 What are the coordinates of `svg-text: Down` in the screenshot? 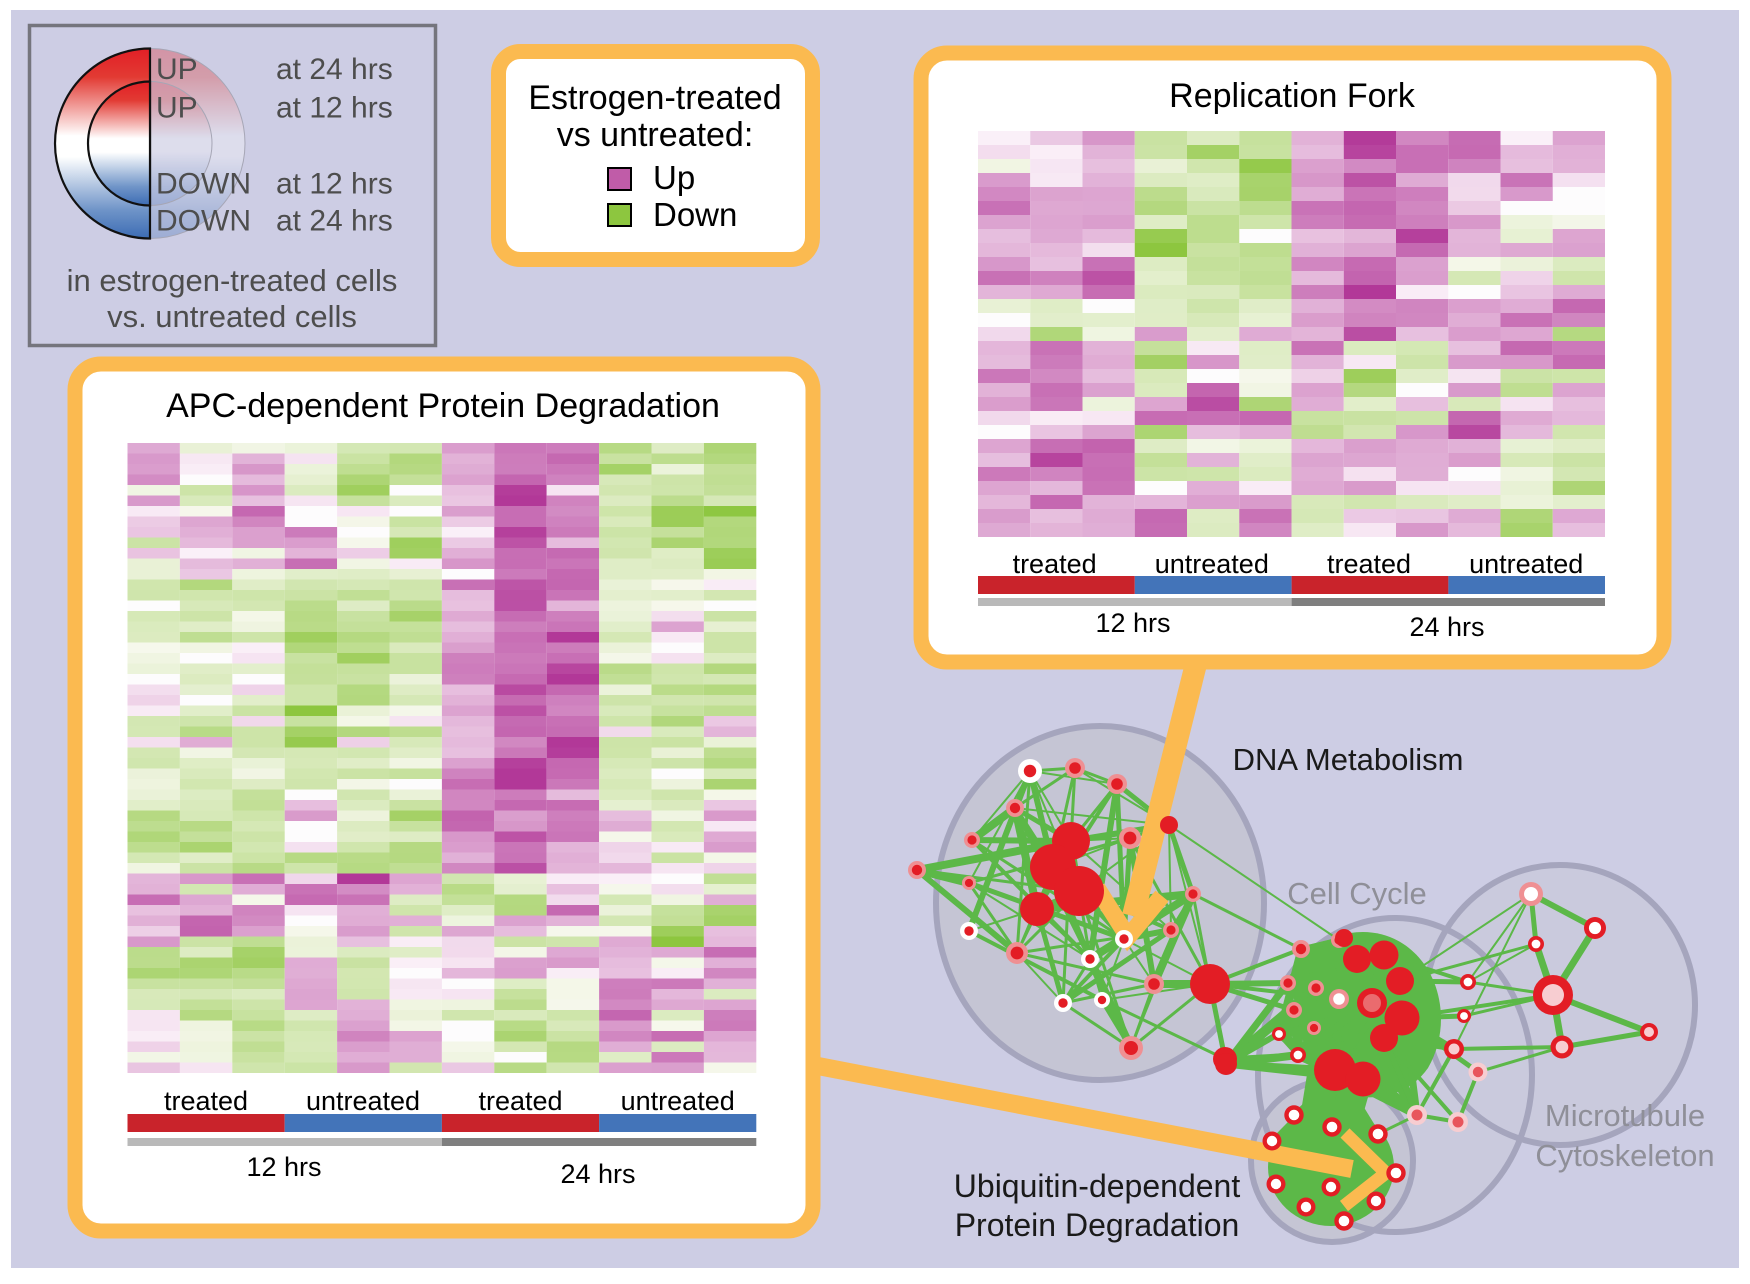 It's located at (695, 214).